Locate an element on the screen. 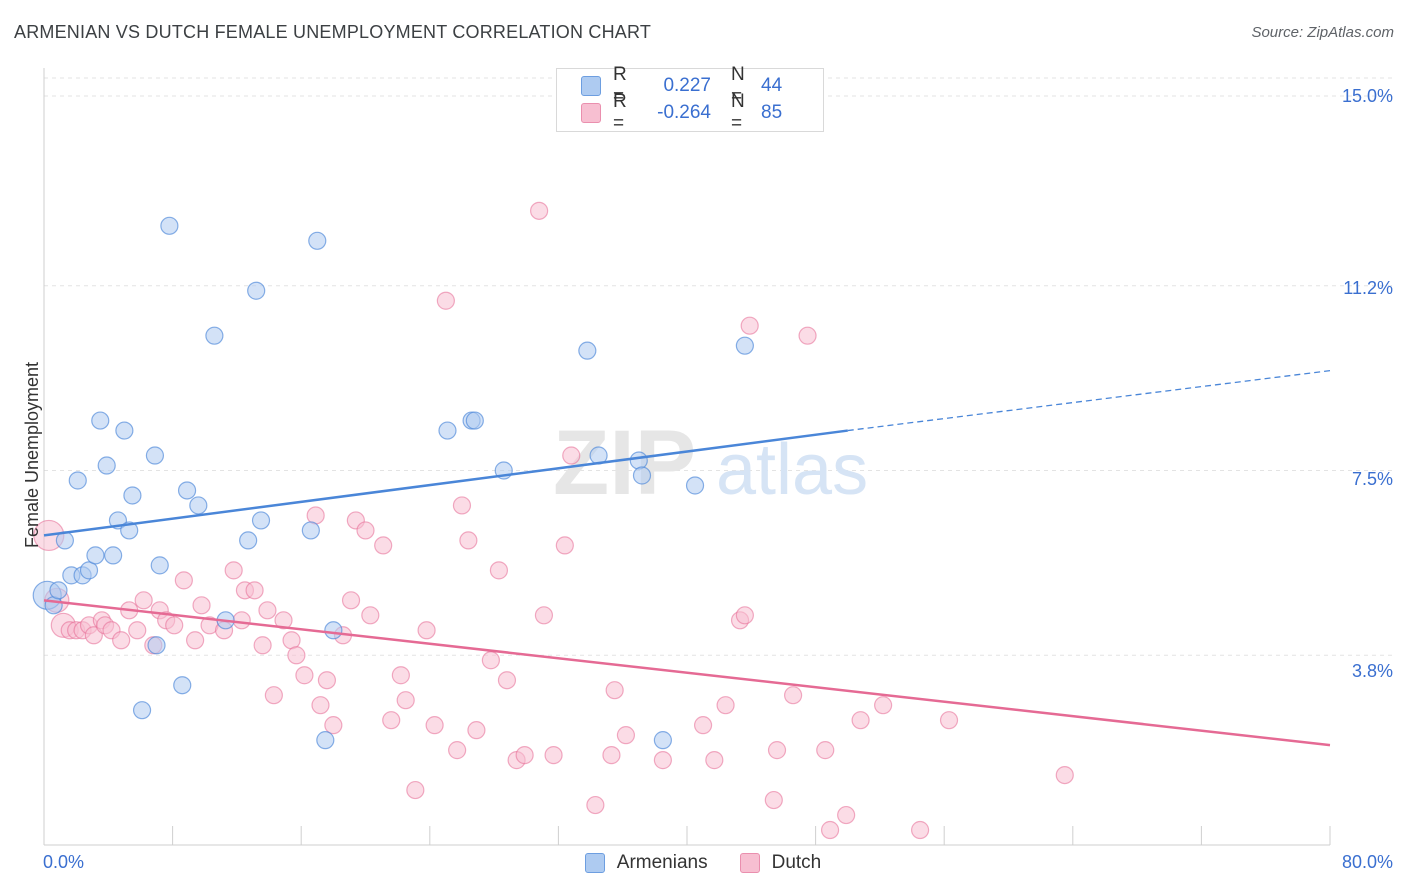 Image resolution: width=1406 pixels, height=892 pixels. stats-legend: R = 0.227 N = 44 R = -0.264 N = 85 is located at coordinates (690, 99).